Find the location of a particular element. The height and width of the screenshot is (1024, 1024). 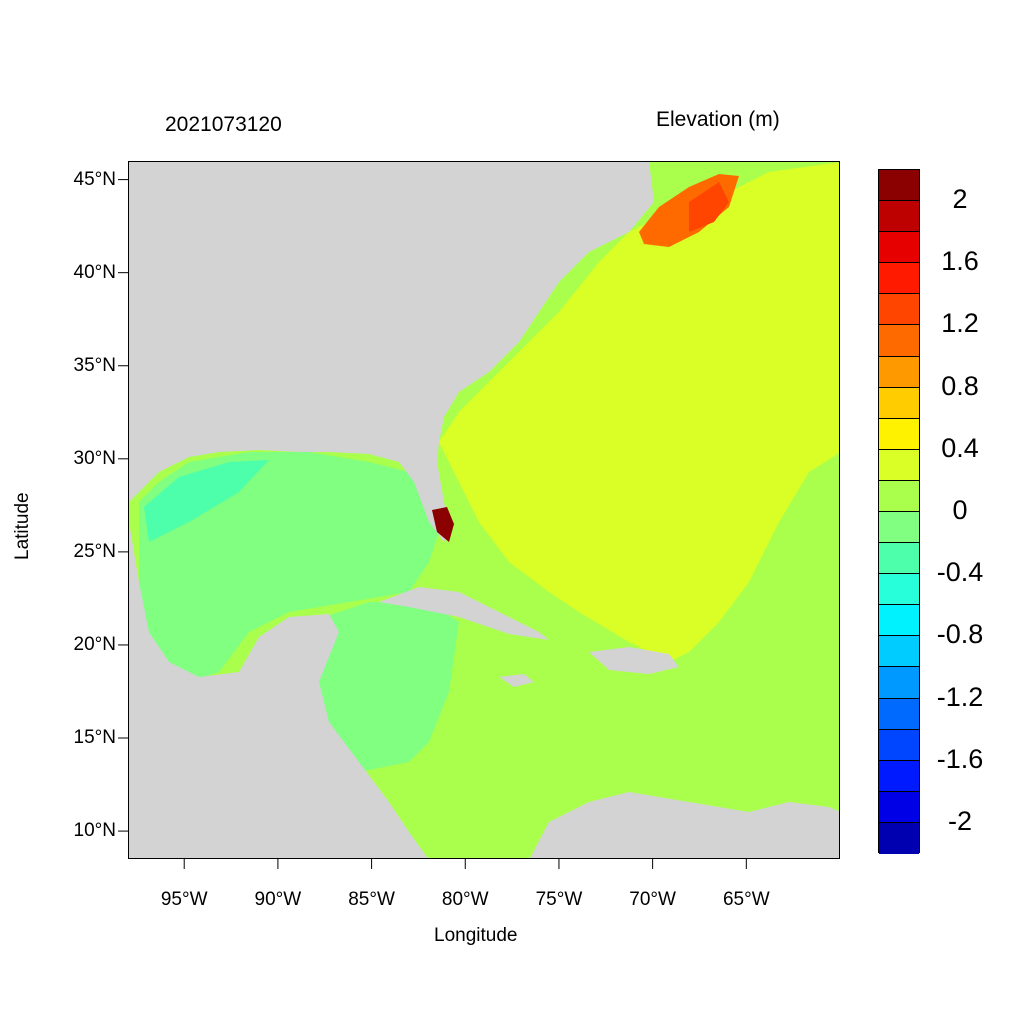

x-tick-label: 70°W is located at coordinates (652, 899).